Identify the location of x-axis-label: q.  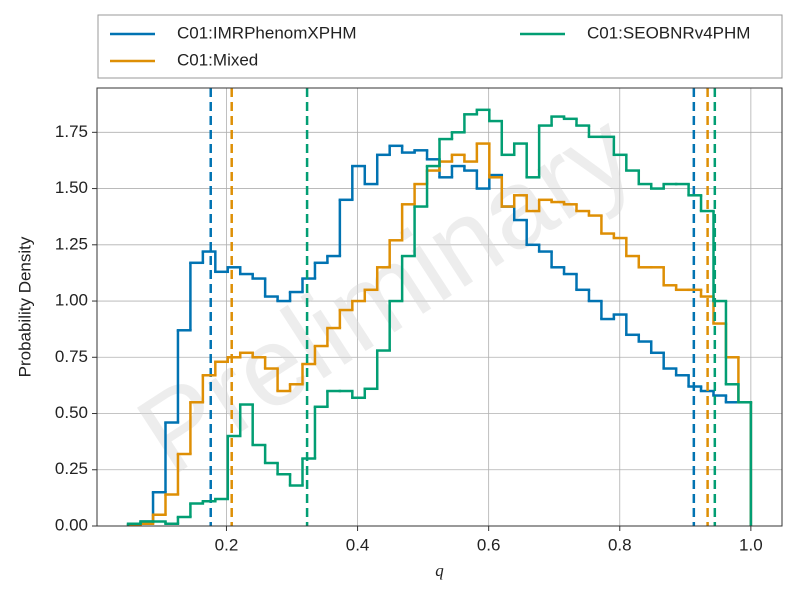
(439, 570).